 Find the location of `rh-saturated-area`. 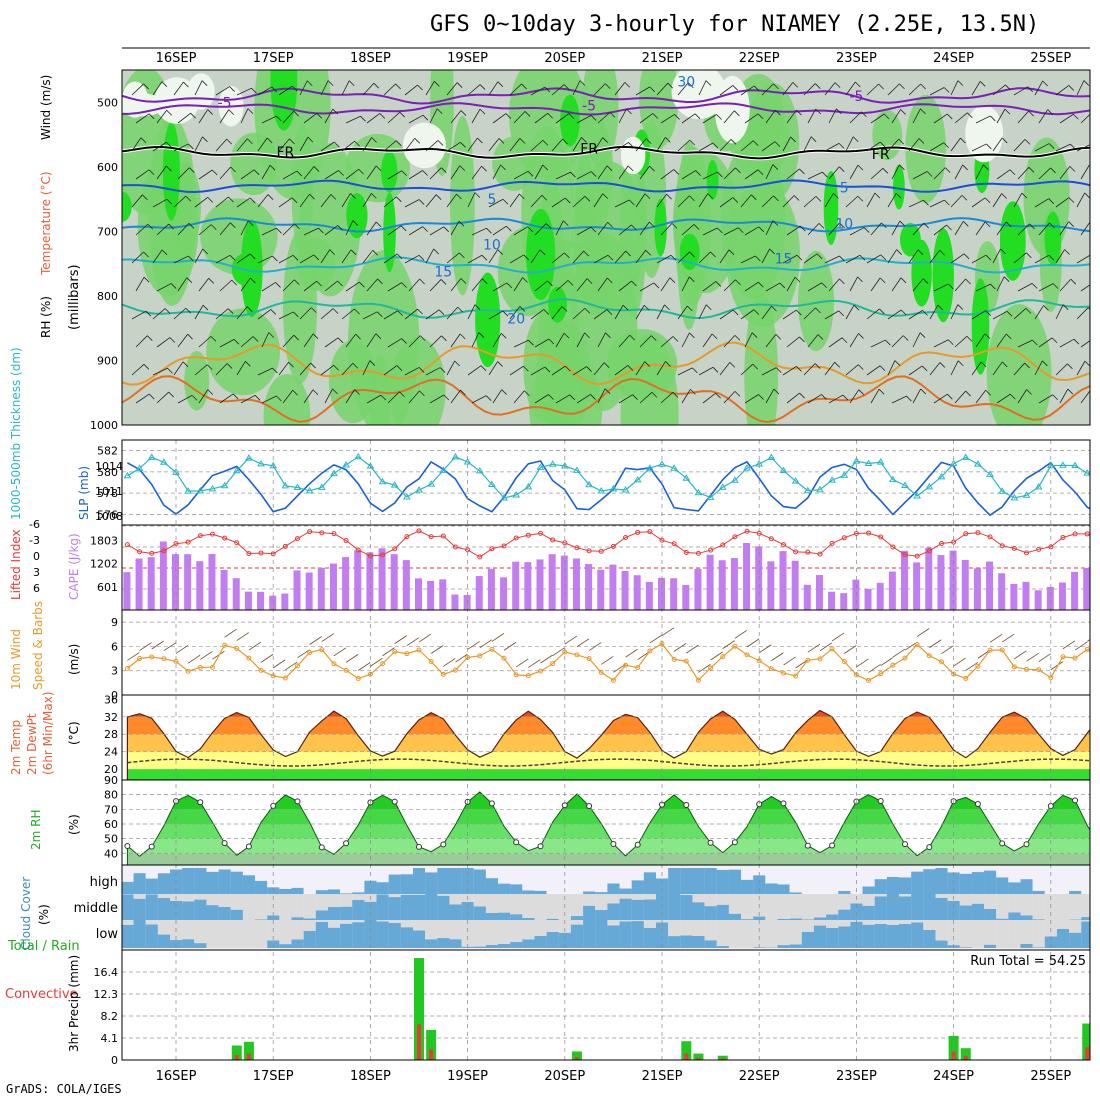

rh-saturated-area is located at coordinates (831, 207).